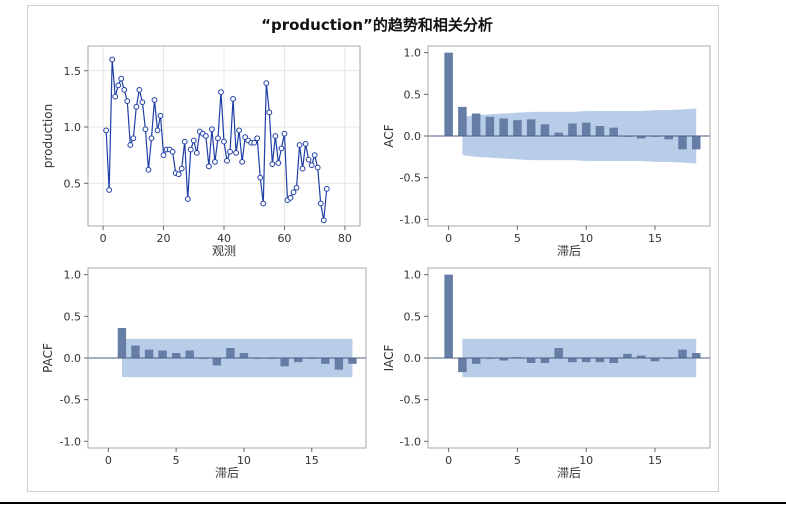  Describe the element at coordinates (73, 183) in the screenshot. I see `trend-ytick-label: 0.5` at that location.